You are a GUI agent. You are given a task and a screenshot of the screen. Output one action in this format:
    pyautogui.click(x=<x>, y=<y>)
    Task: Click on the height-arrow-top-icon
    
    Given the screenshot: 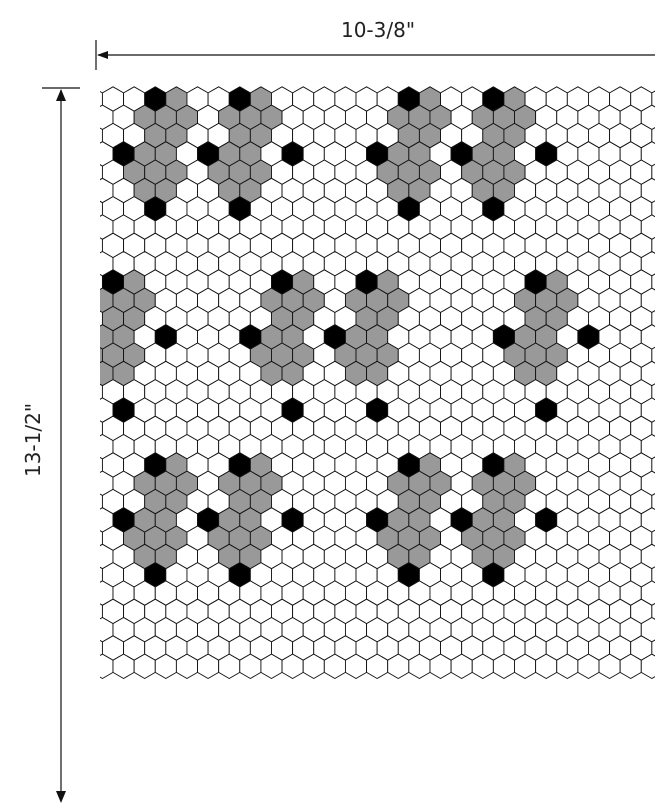 What is the action you would take?
    pyautogui.click(x=61, y=95)
    